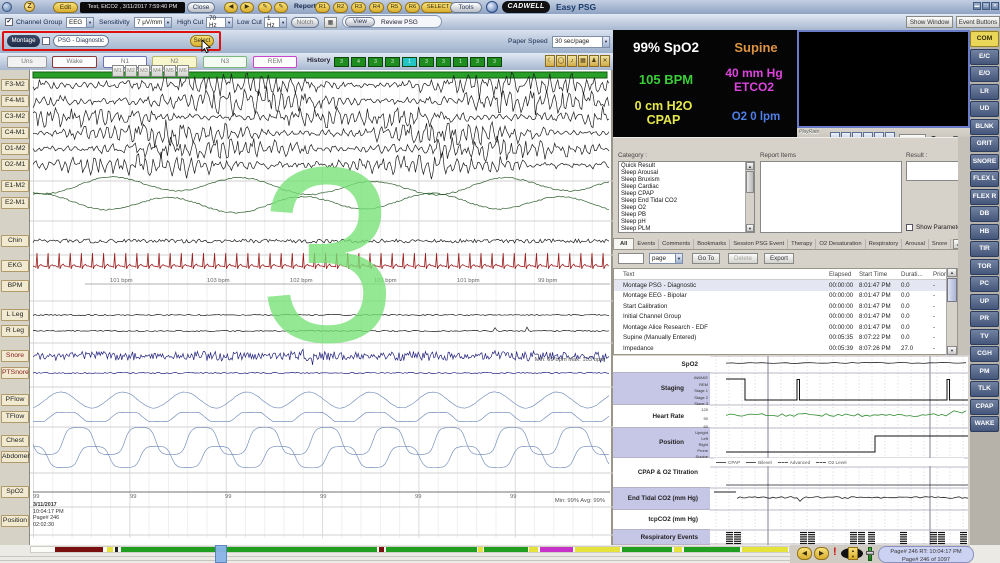  What do you see at coordinates (153, 22) in the screenshot?
I see `sensitivity-select: 7 μV/mm ▼` at bounding box center [153, 22].